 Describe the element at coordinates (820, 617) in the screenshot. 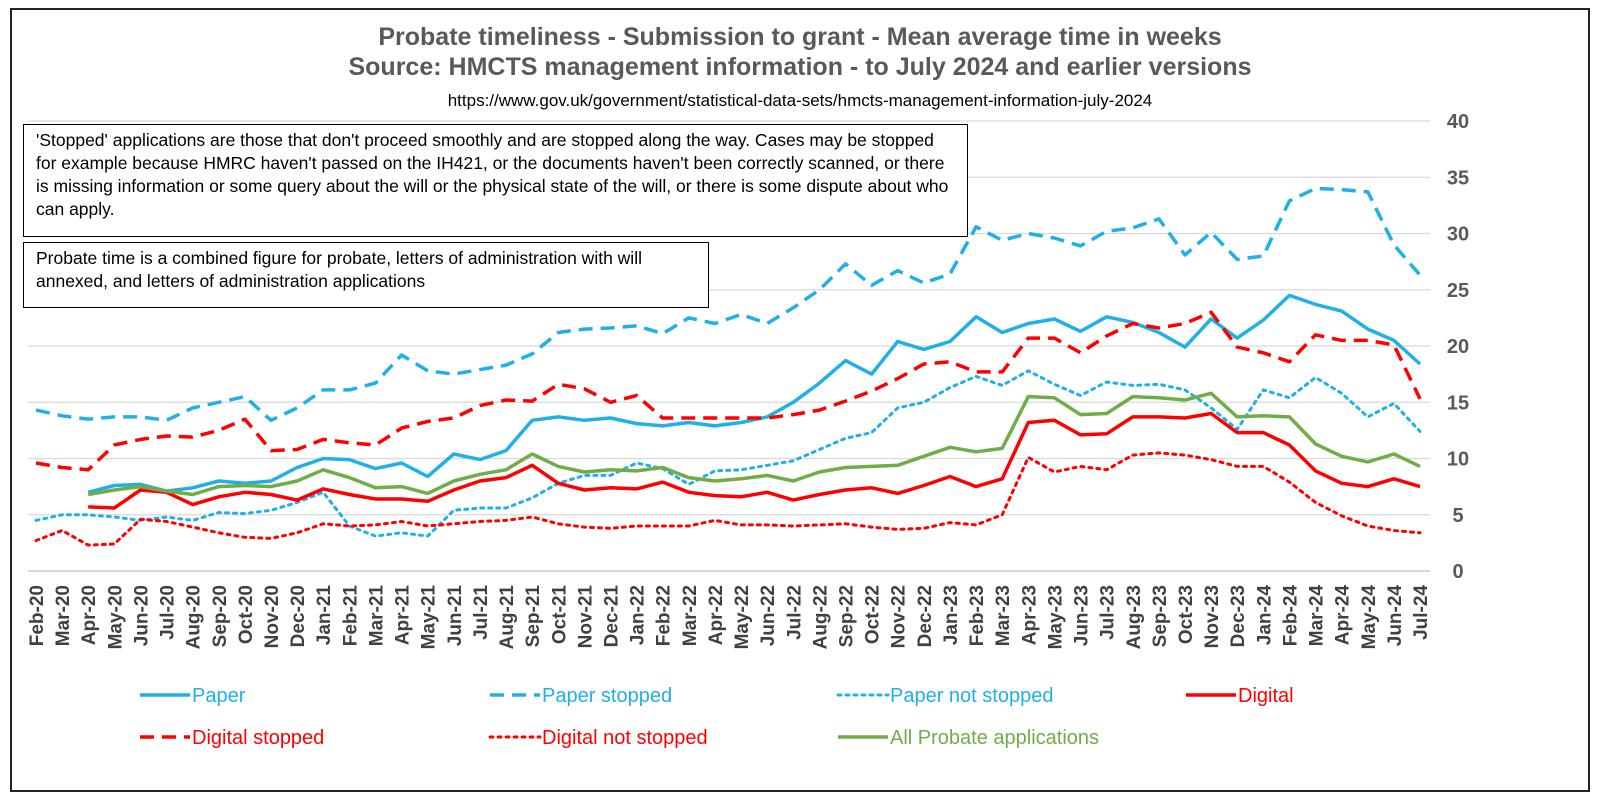

I see `x-tick-label: Aug-22` at that location.